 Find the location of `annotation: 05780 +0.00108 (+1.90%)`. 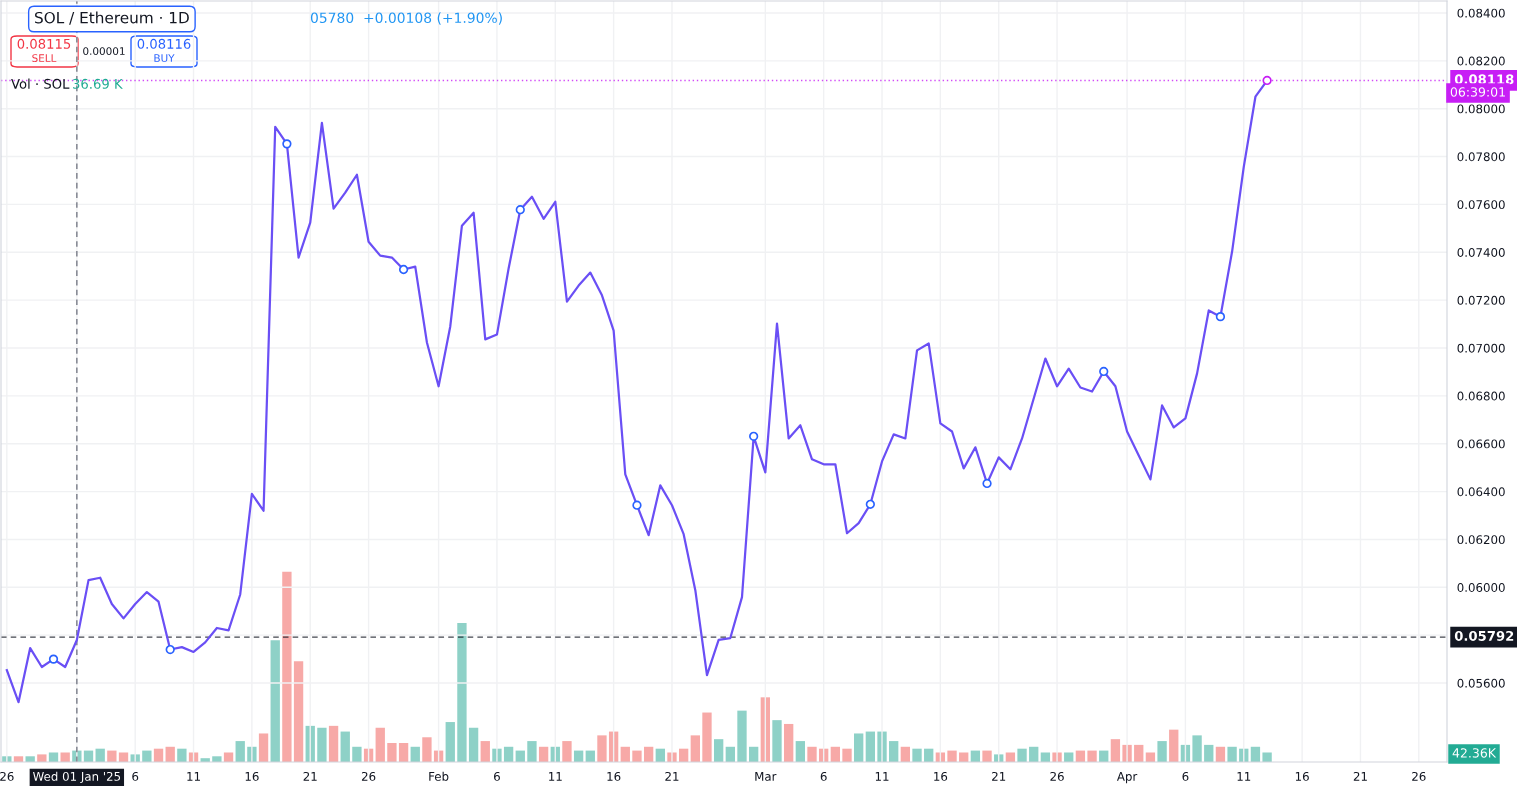

annotation: 05780 +0.00108 (+1.90%) is located at coordinates (406, 18).